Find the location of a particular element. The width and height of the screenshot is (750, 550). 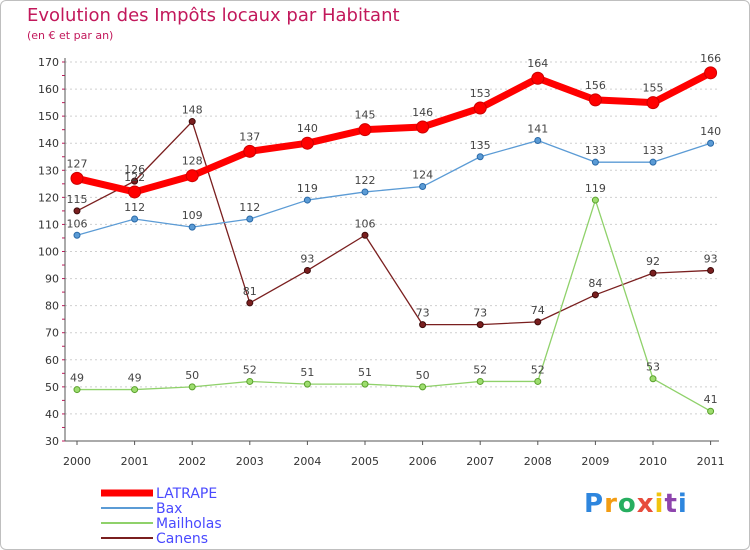

y-tick-label: 140 is located at coordinates (48, 143).